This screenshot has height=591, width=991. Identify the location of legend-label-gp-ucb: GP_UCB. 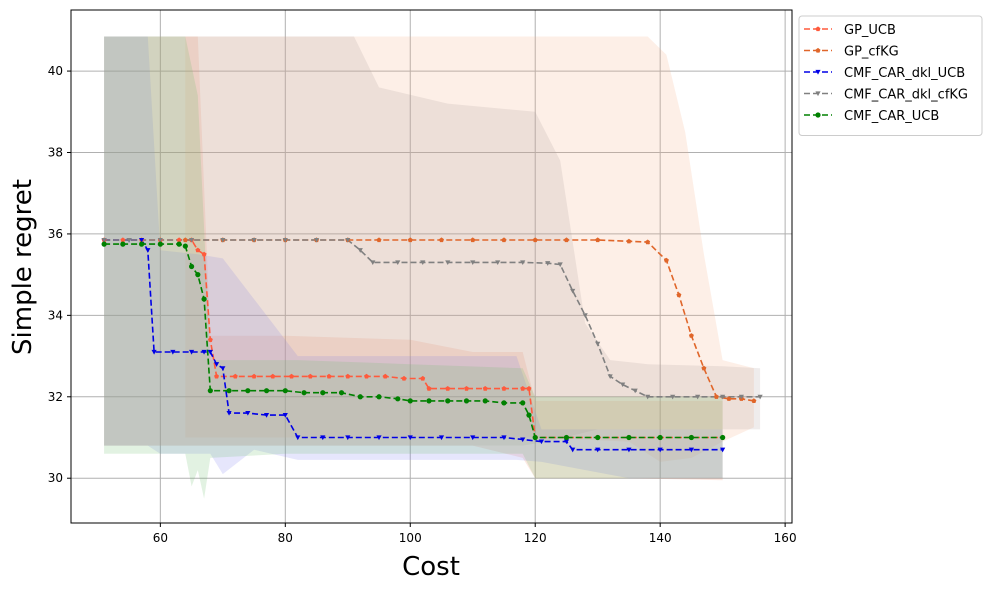
(870, 30).